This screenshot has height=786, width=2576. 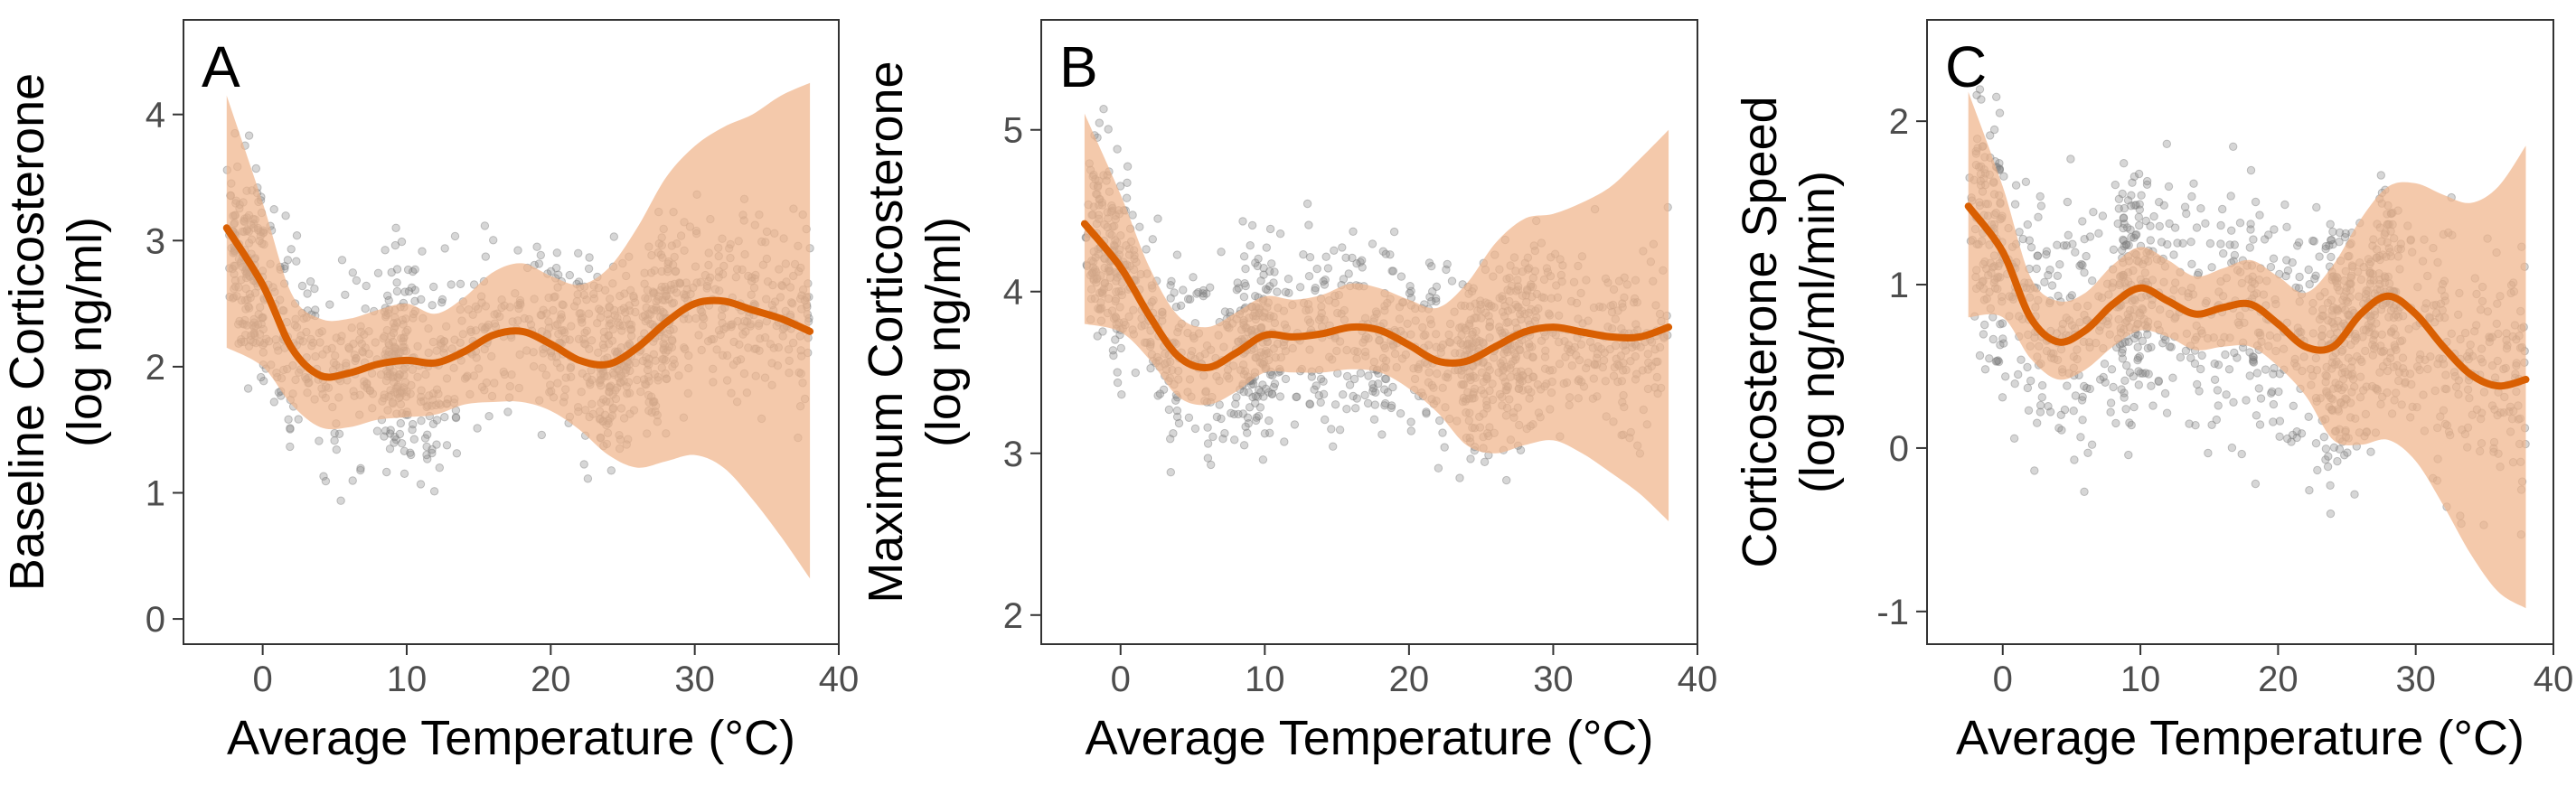 I want to click on y-tick-label: 0, so click(x=155, y=620).